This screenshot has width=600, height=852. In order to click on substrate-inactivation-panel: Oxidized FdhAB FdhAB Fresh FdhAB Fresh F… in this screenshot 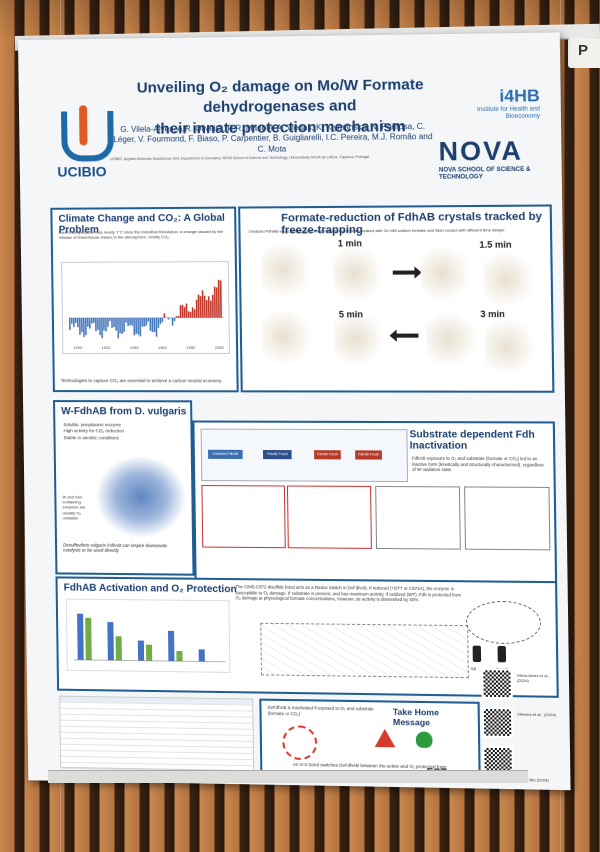, I will do `click(374, 504)`.